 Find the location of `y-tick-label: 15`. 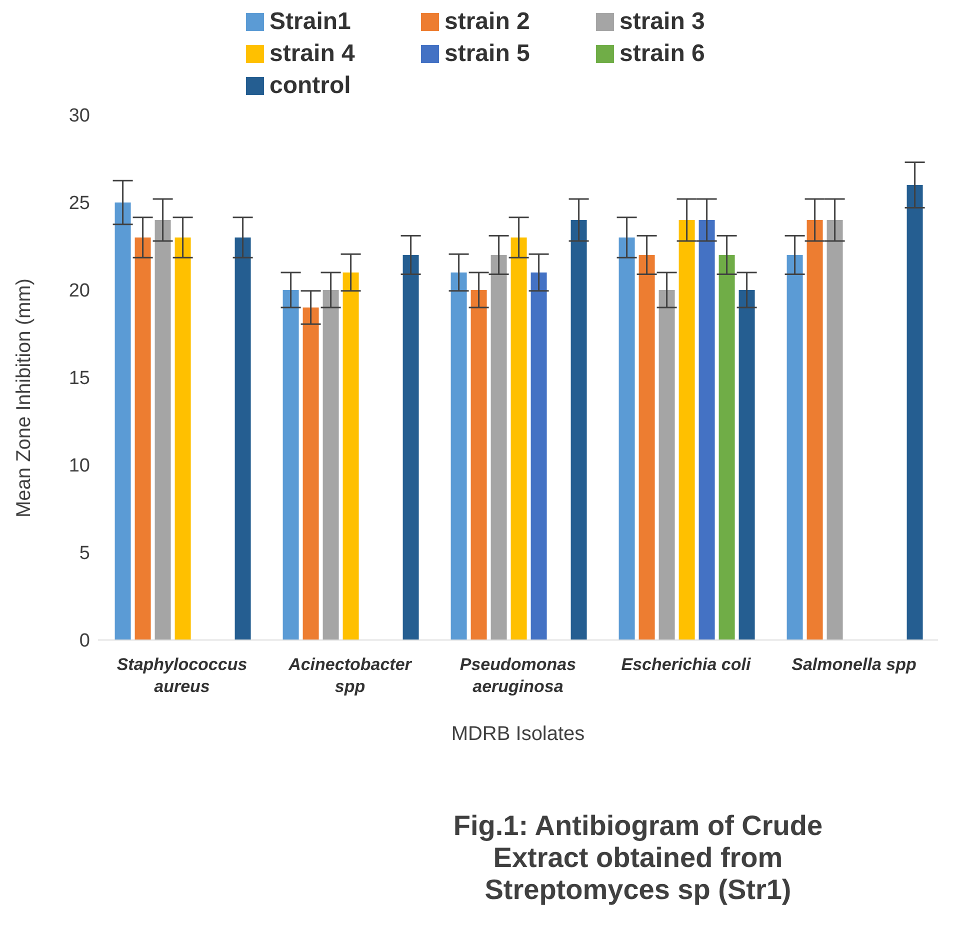

y-tick-label: 15 is located at coordinates (79, 379).